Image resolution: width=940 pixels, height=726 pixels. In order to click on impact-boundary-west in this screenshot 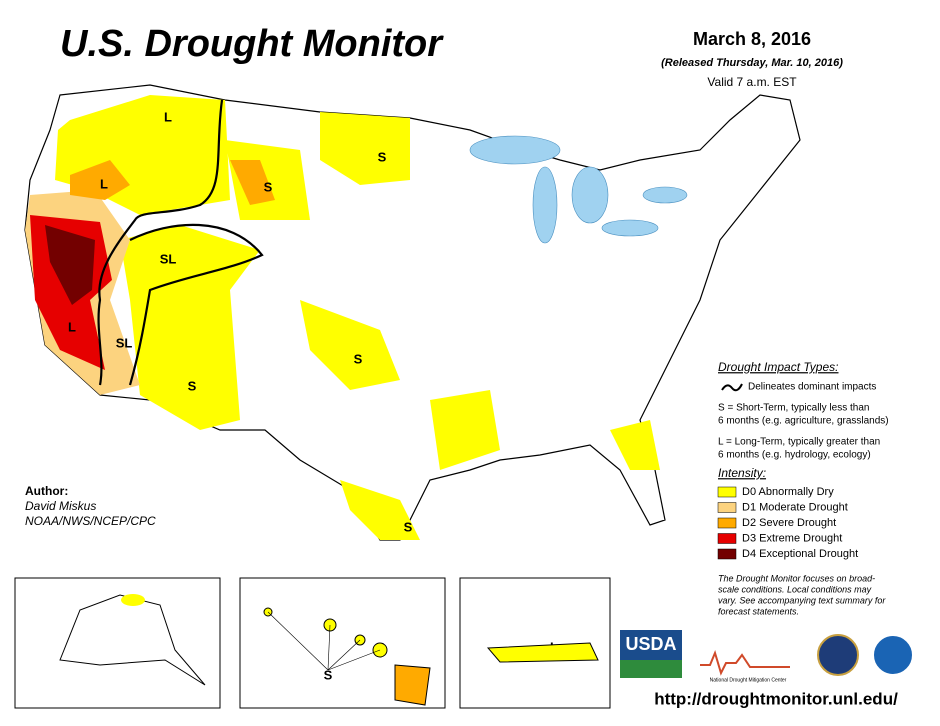, I will do `click(160, 242)`.